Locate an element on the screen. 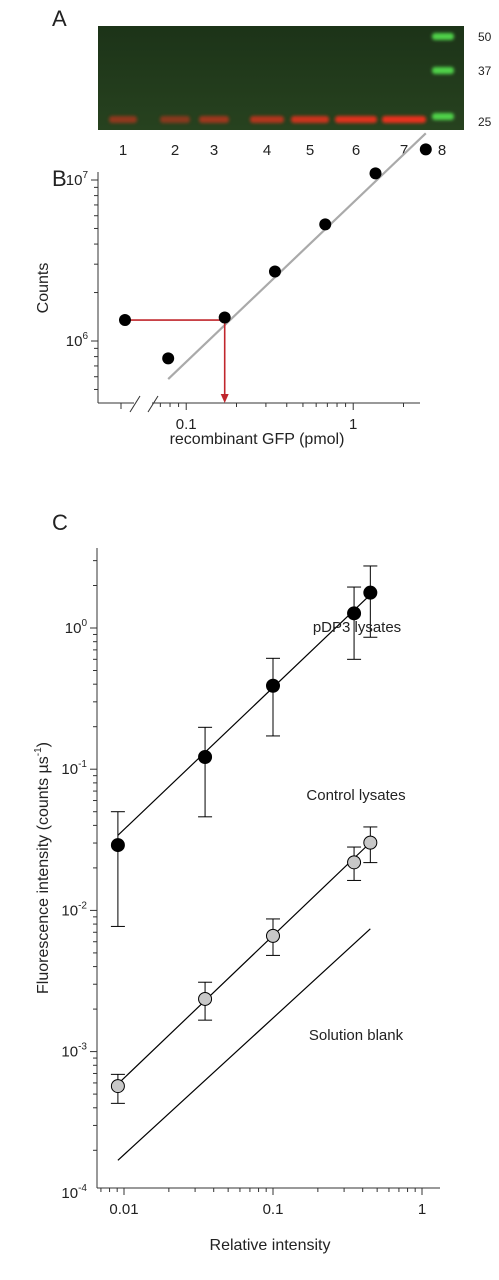  lane-label: 3 is located at coordinates (214, 150).